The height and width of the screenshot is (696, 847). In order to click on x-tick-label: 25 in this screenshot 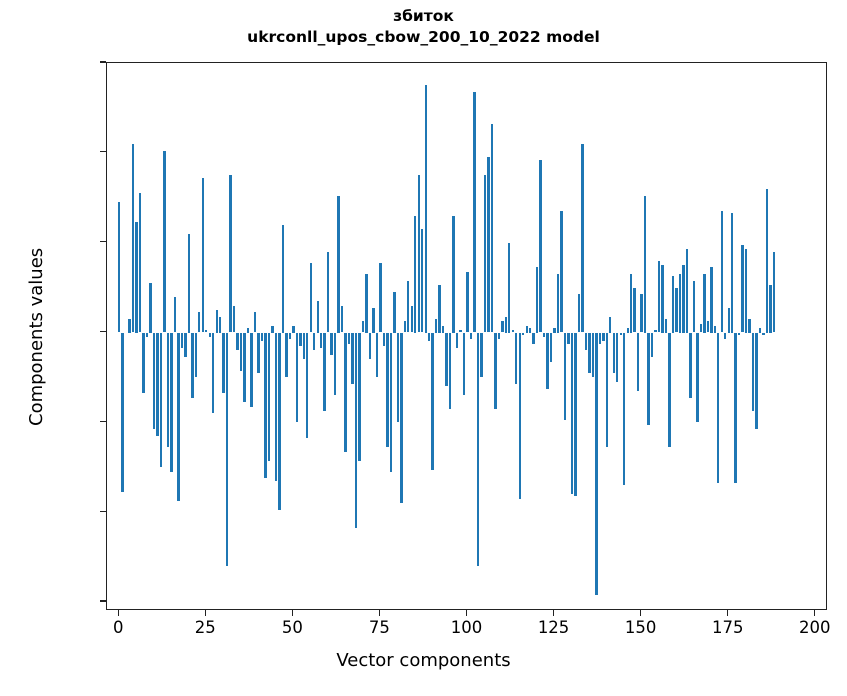, I will do `click(205, 627)`.